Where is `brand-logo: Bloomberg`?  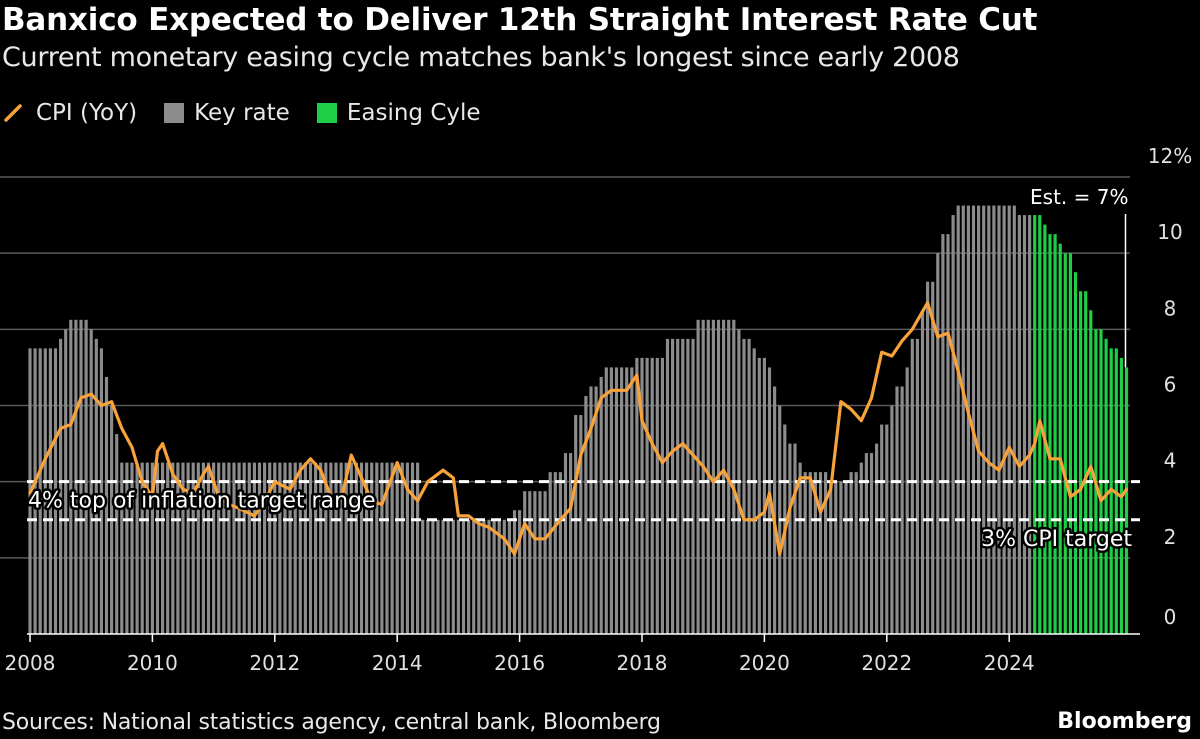
brand-logo: Bloomberg is located at coordinates (1124, 721).